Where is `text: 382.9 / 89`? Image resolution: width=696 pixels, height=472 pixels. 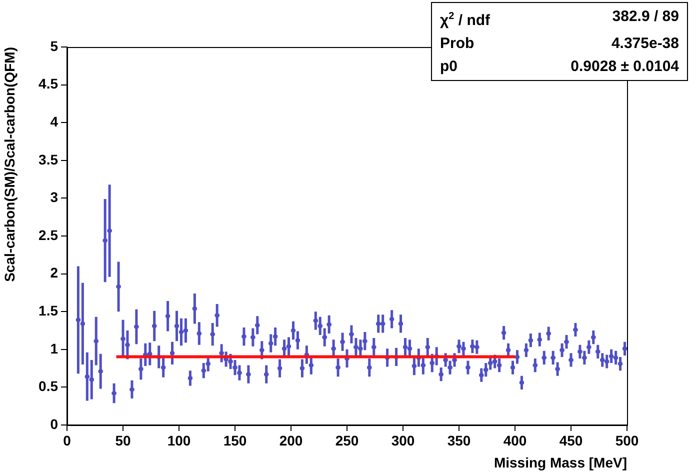
text: 382.9 / 89 is located at coordinates (645, 17).